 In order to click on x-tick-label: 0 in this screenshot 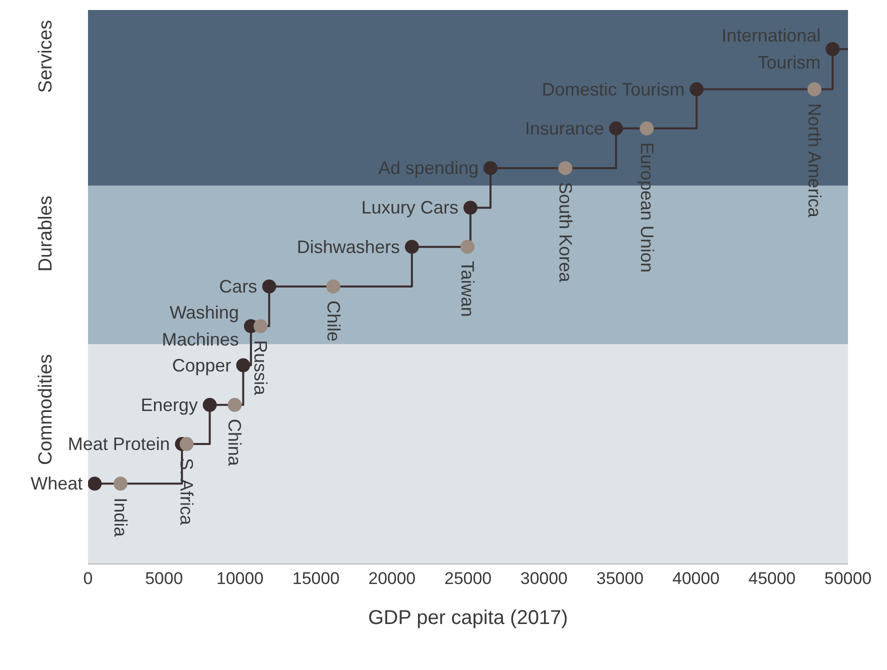, I will do `click(88, 578)`.